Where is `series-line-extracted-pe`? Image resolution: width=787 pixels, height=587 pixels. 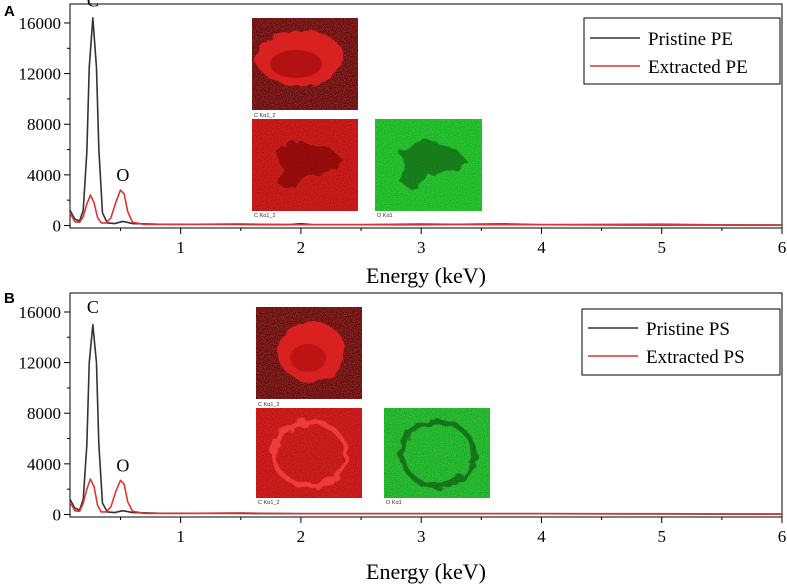 series-line-extracted-pe is located at coordinates (426, 207).